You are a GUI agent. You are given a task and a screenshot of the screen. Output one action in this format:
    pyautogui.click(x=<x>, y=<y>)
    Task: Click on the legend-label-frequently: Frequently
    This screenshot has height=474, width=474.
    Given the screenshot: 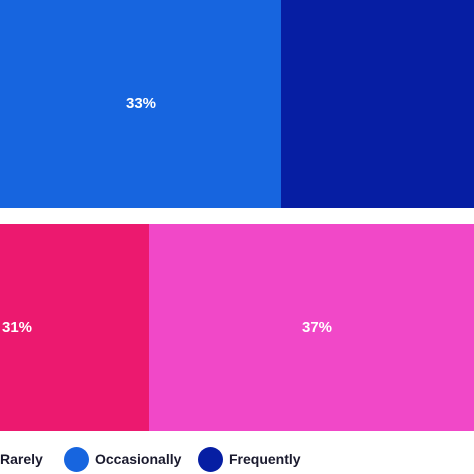 What is the action you would take?
    pyautogui.click(x=265, y=459)
    